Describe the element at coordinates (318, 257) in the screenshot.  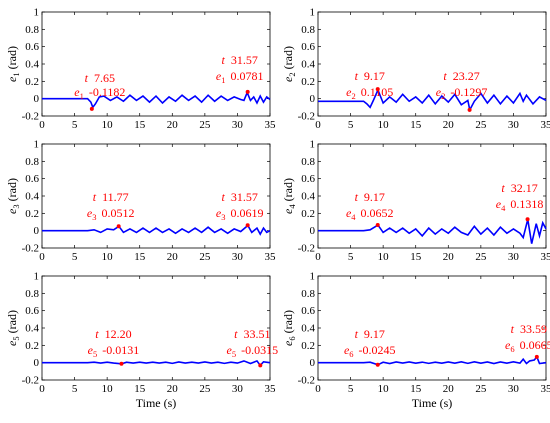
I see `x-tick-label: 0` at that location.